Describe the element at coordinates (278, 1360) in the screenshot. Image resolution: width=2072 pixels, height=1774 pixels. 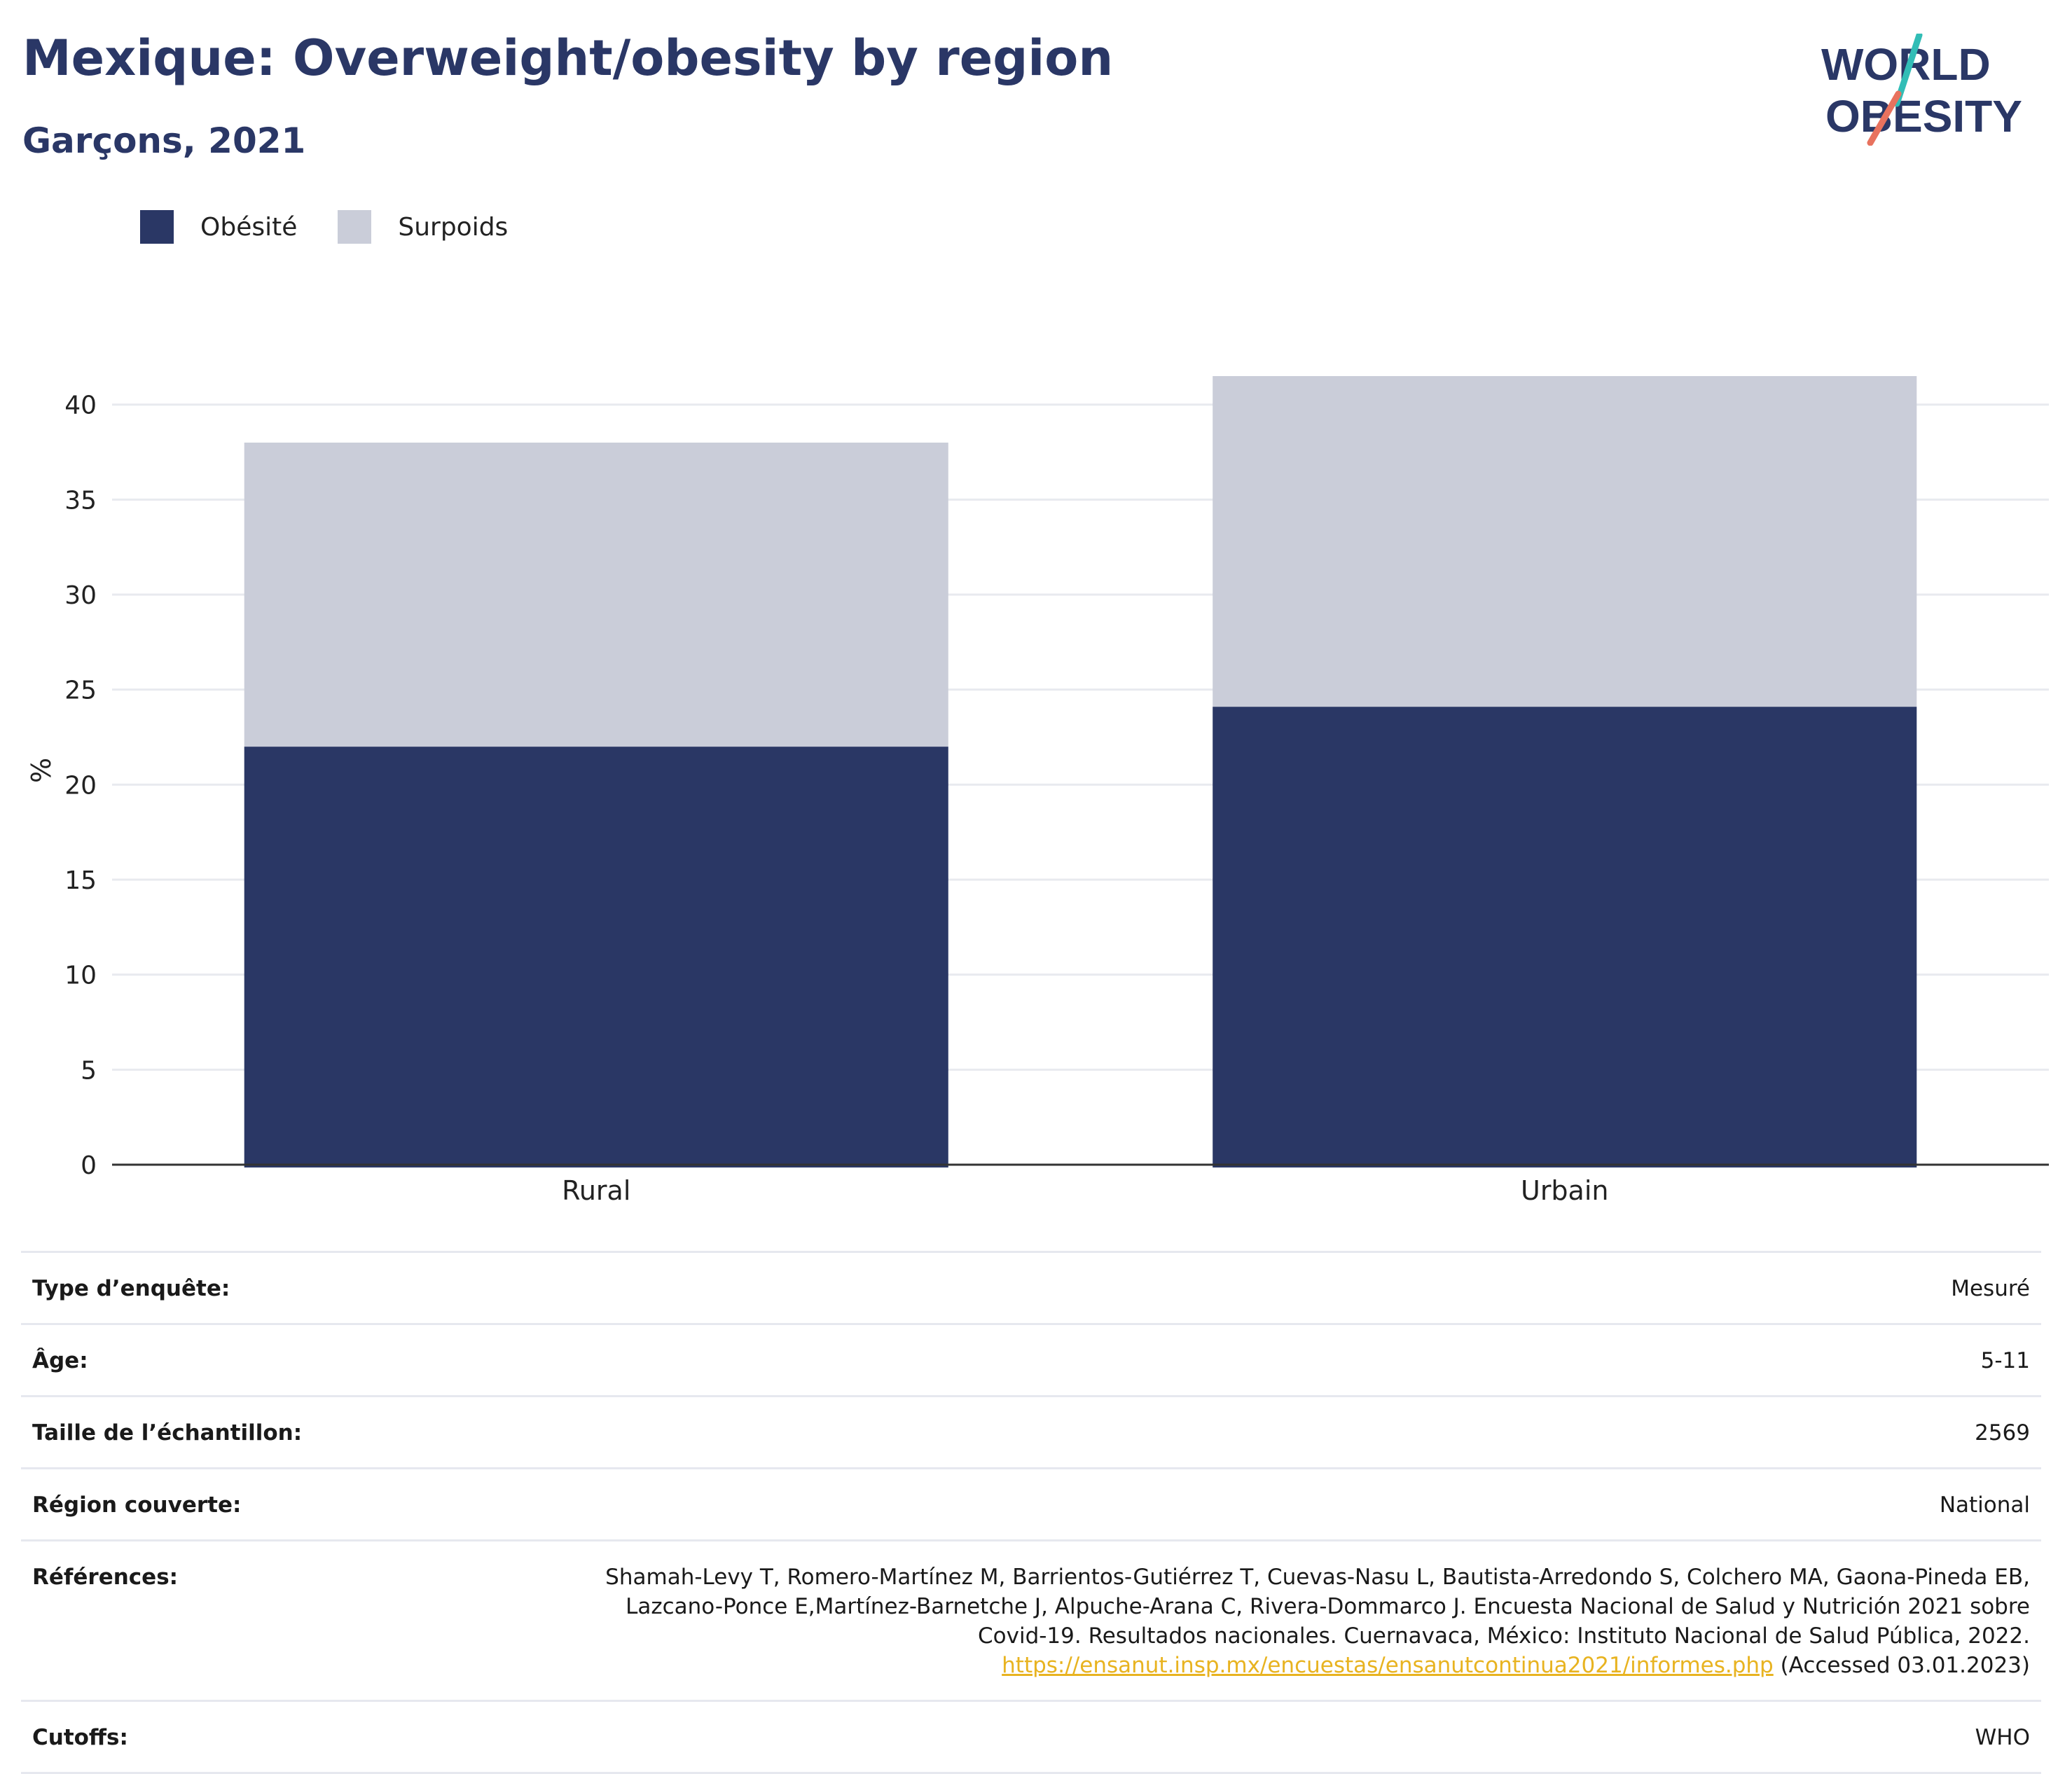
I see `row-label: Âge:` at that location.